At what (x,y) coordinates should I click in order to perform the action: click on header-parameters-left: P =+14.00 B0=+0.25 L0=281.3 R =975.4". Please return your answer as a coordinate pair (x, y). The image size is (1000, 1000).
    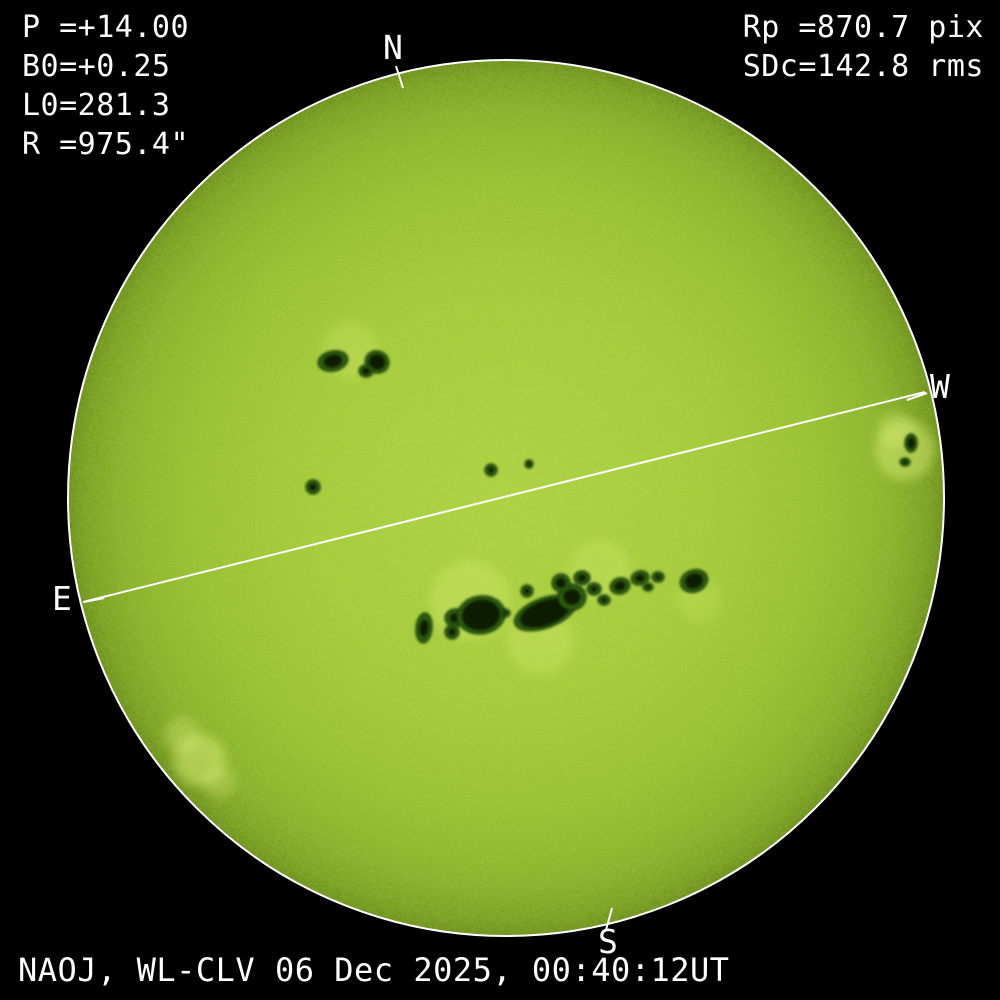
    Looking at the image, I should click on (106, 86).